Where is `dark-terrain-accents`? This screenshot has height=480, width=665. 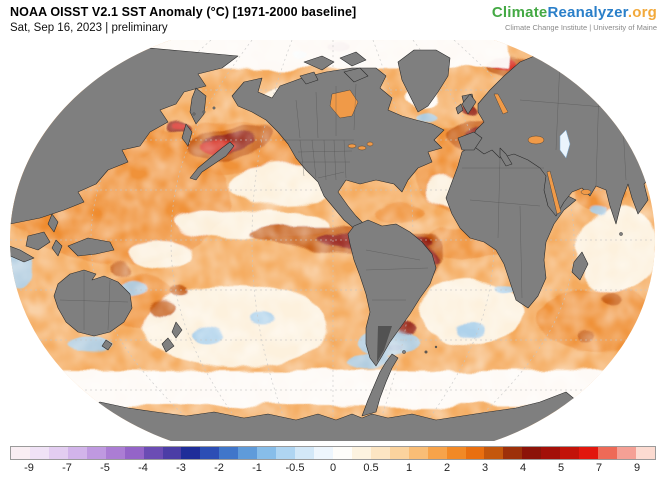
dark-terrain-accents is located at coordinates (407, 344).